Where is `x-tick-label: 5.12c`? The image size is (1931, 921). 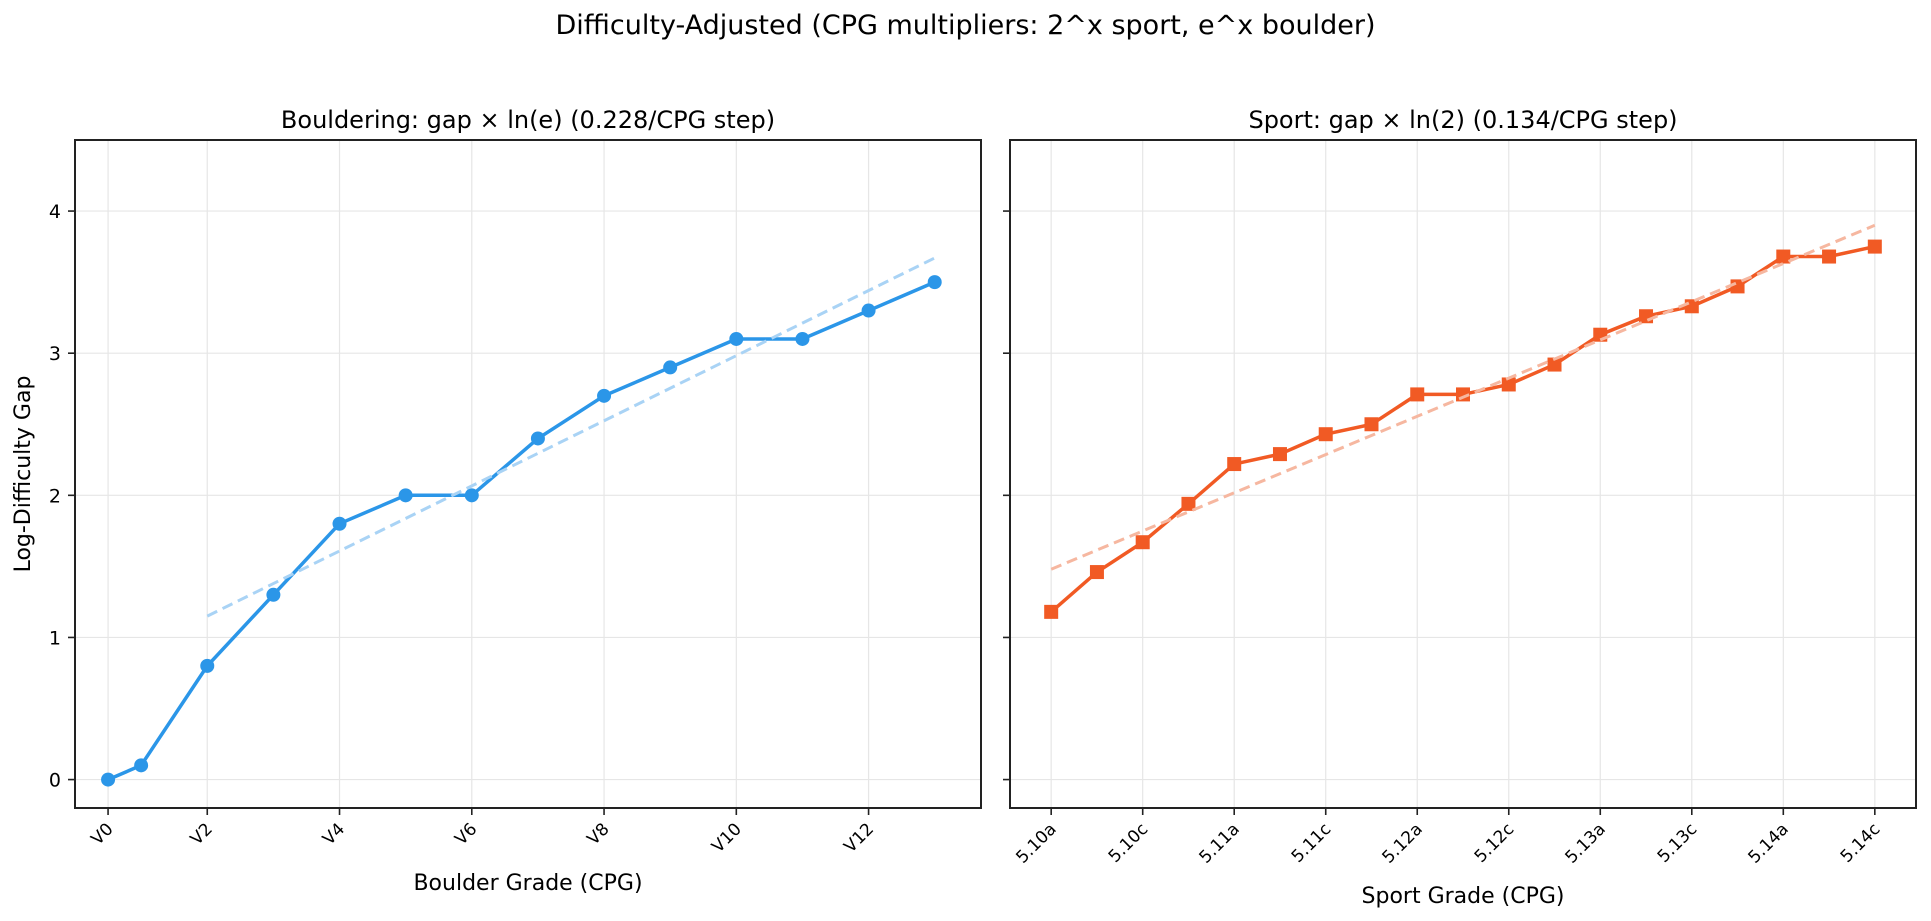 x-tick-label: 5.12c is located at coordinates (1495, 843).